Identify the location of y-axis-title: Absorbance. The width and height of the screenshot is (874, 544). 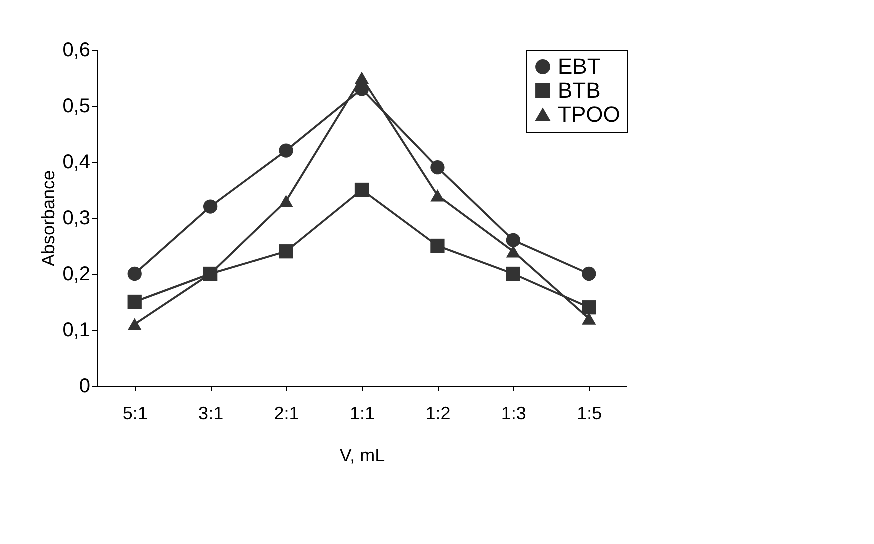
(48, 218).